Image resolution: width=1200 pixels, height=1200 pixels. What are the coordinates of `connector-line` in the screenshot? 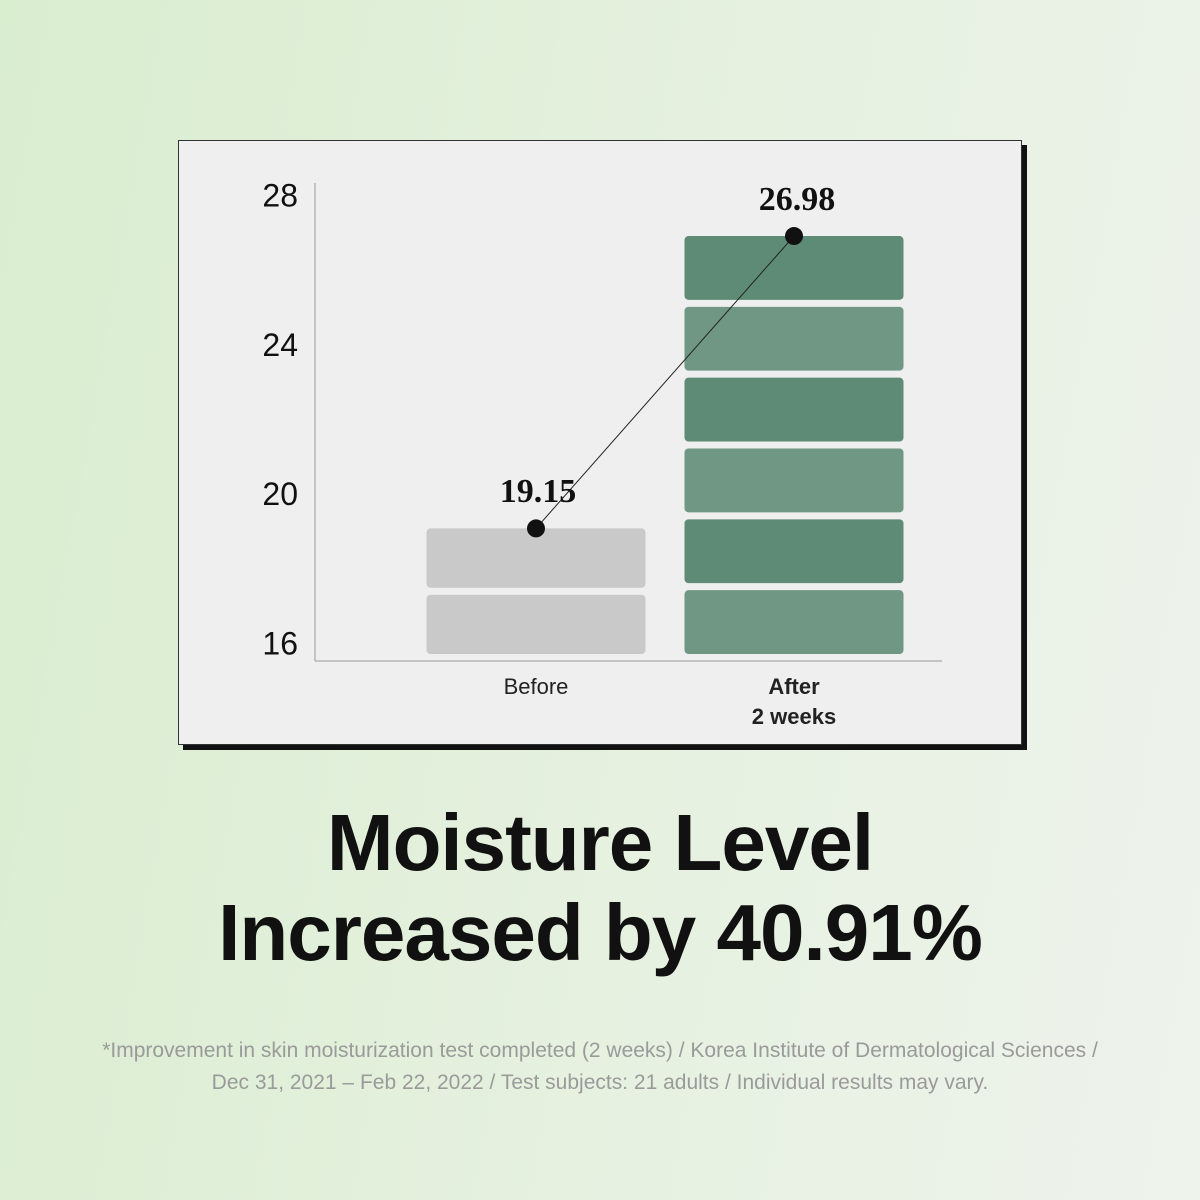 It's located at (665, 382).